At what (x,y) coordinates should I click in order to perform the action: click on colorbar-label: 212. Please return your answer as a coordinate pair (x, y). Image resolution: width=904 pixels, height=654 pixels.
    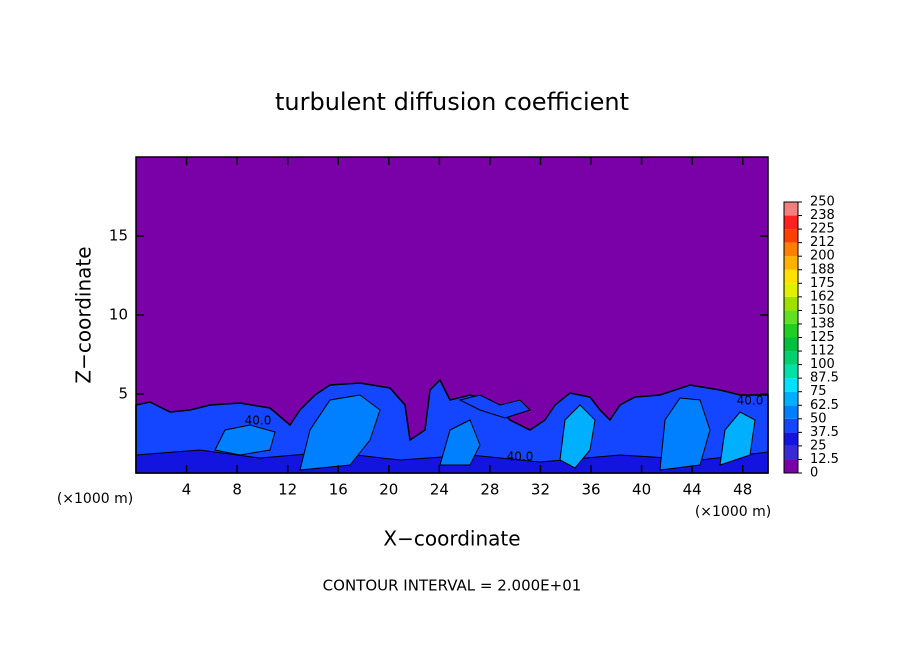
    Looking at the image, I should click on (822, 242).